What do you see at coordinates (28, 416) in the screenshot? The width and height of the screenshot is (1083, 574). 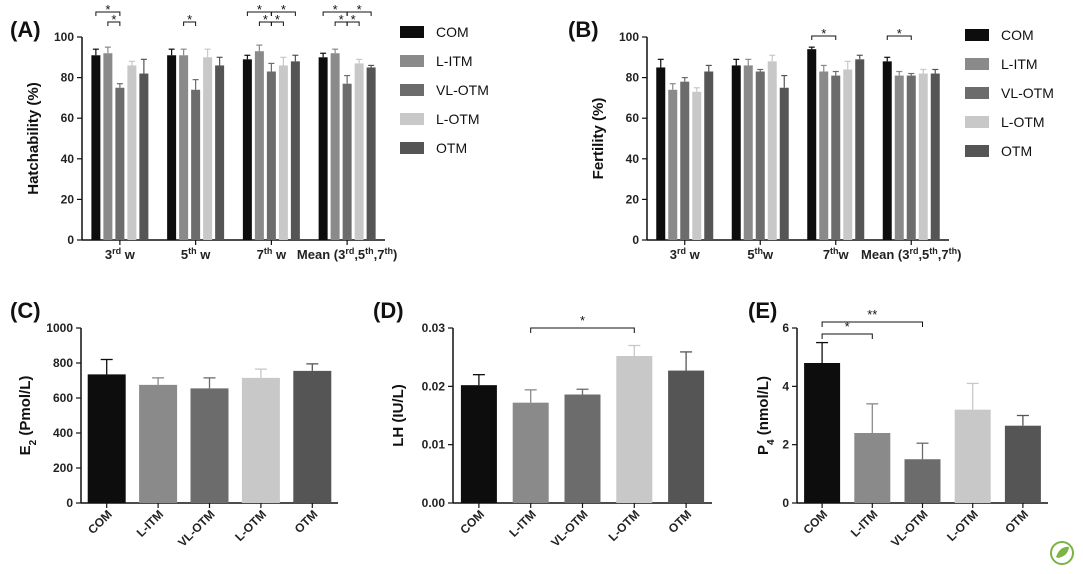 I see `y-axis-label: E2 (Pmol/L)` at bounding box center [28, 416].